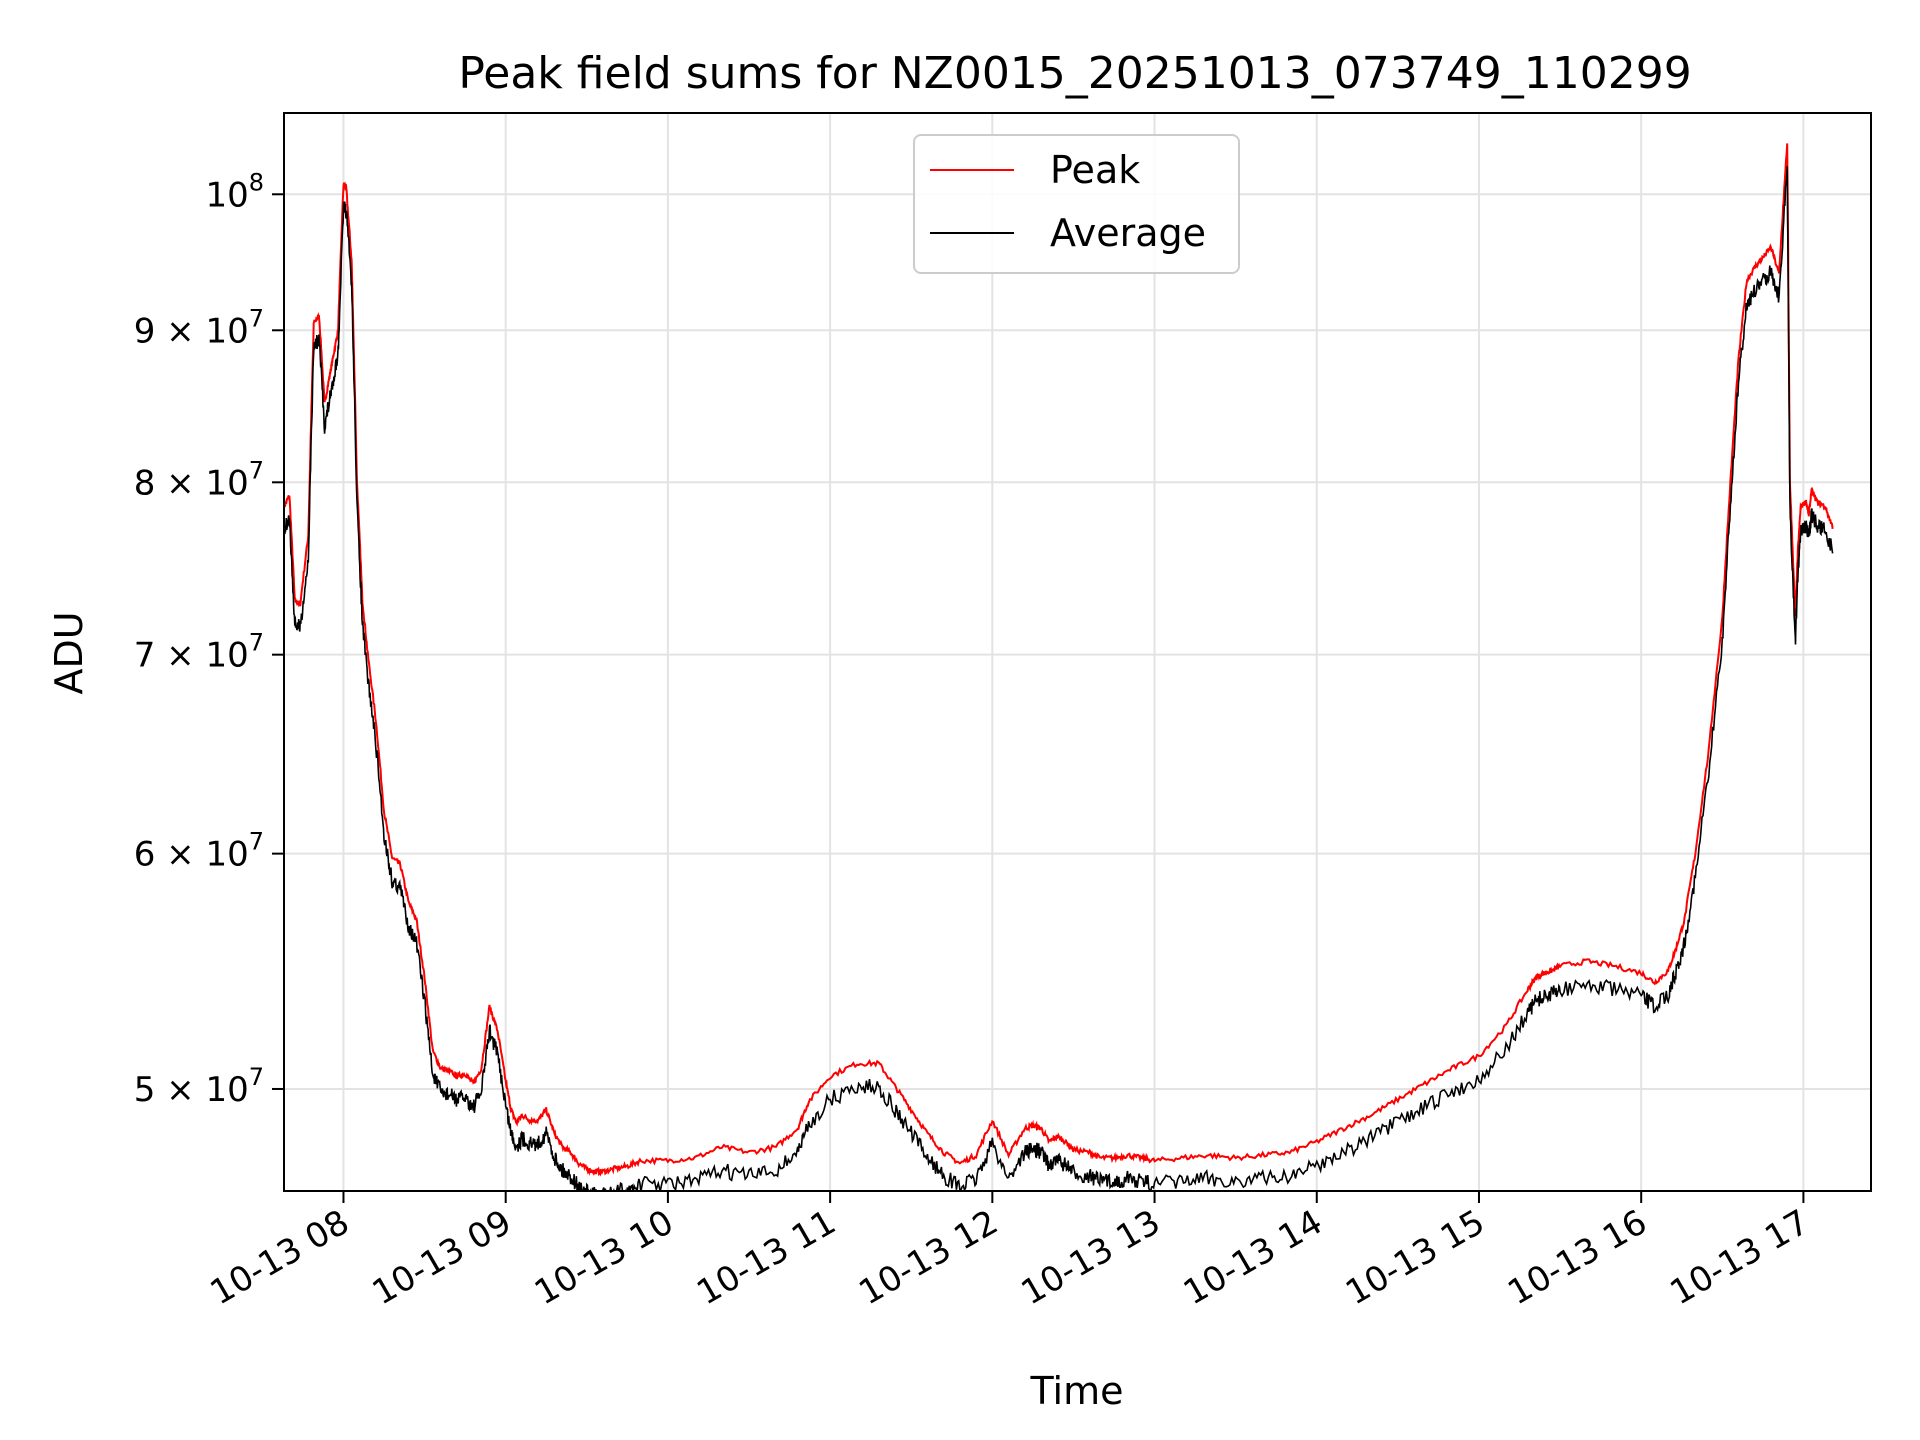  I want to click on x-axis-label: Time, so click(1077, 1391).